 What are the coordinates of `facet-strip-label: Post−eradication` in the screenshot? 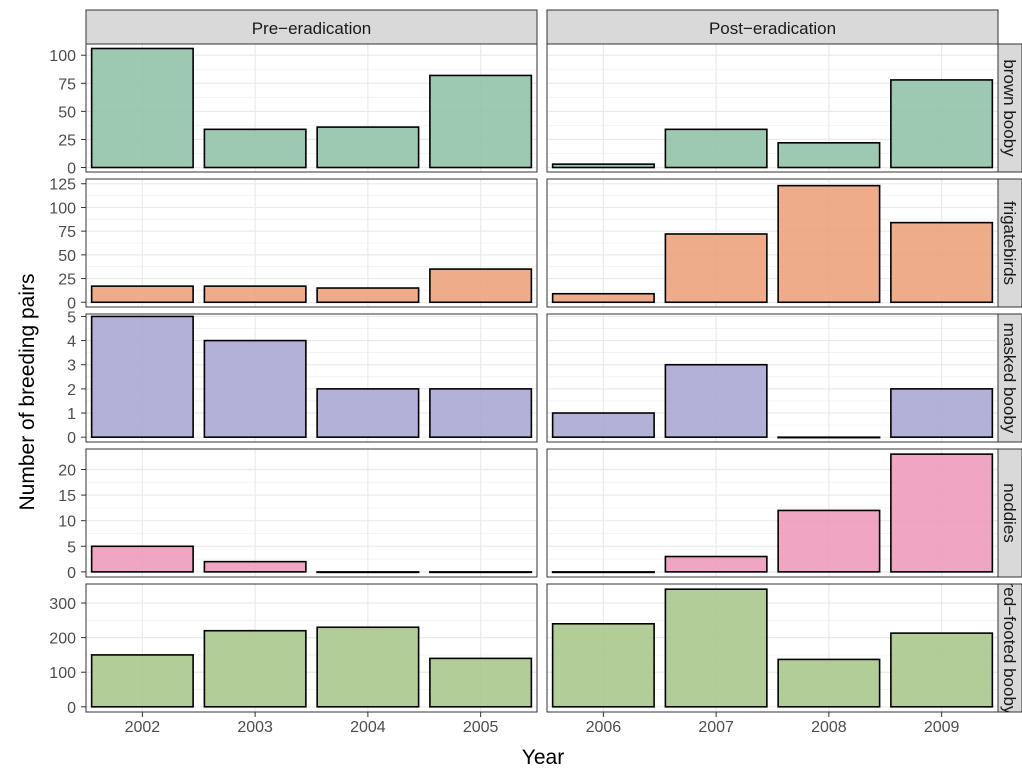 It's located at (772, 28).